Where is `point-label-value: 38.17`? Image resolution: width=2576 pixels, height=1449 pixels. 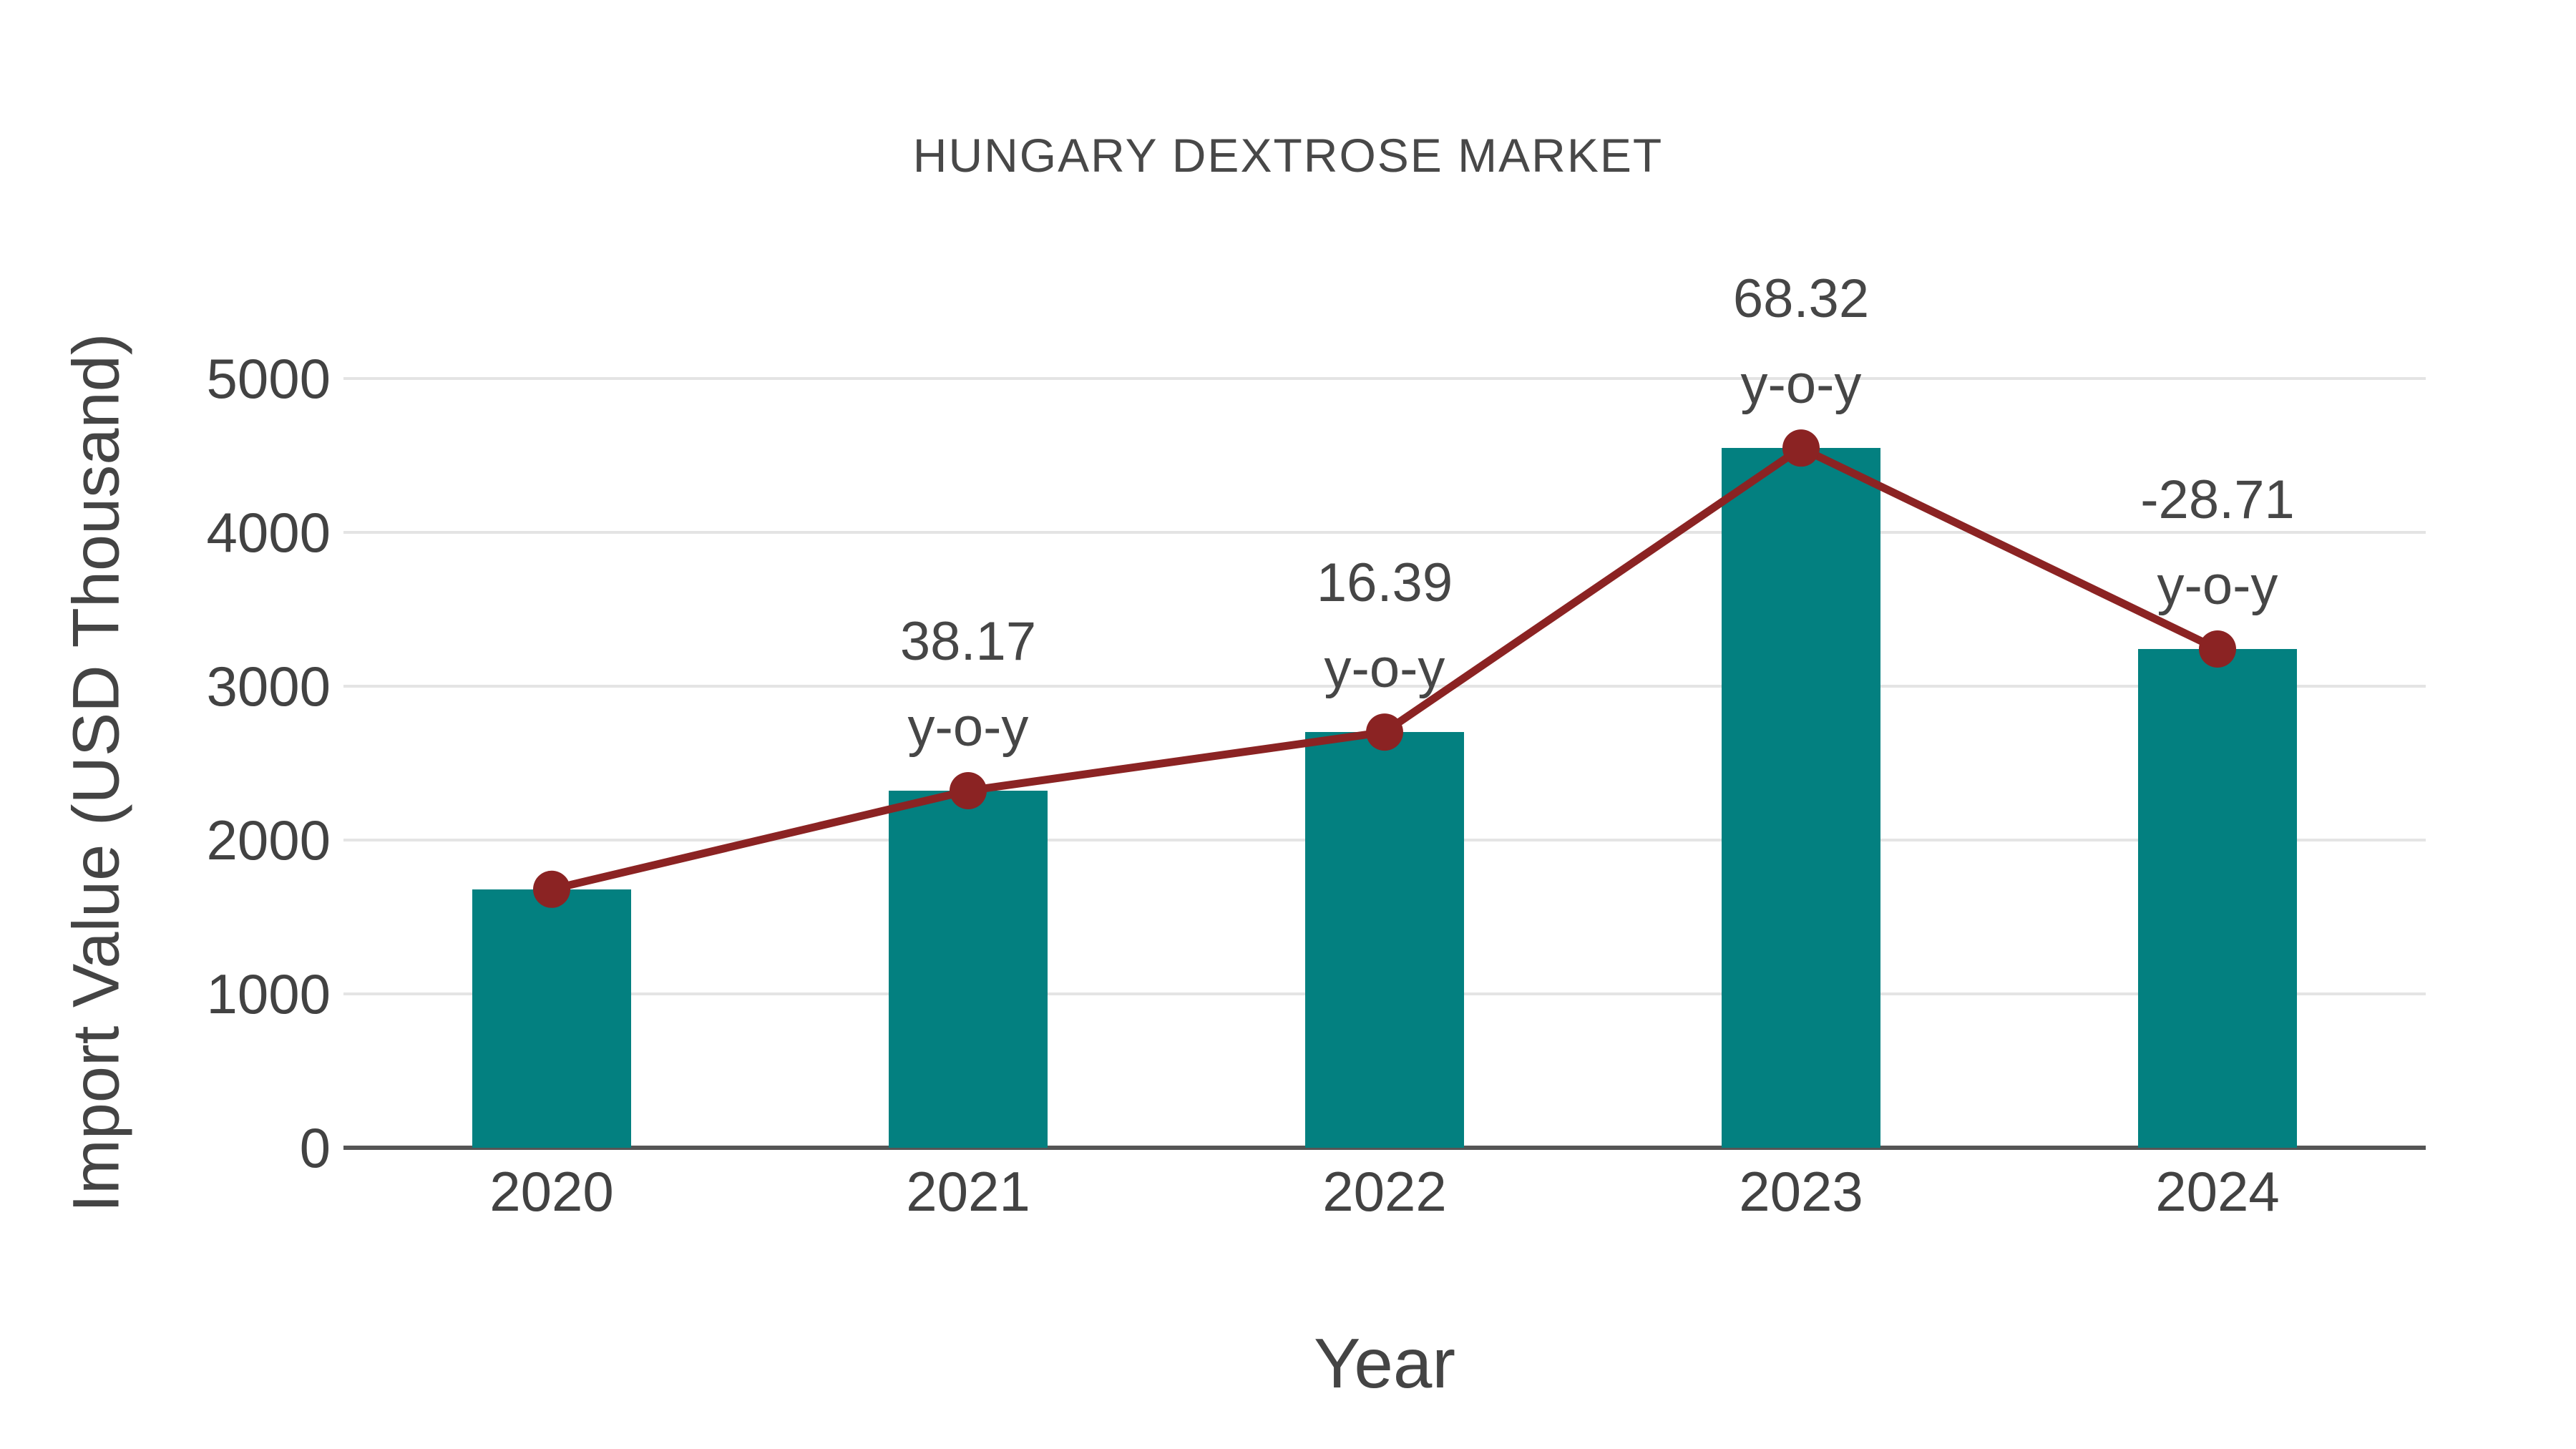 point-label-value: 38.17 is located at coordinates (968, 641).